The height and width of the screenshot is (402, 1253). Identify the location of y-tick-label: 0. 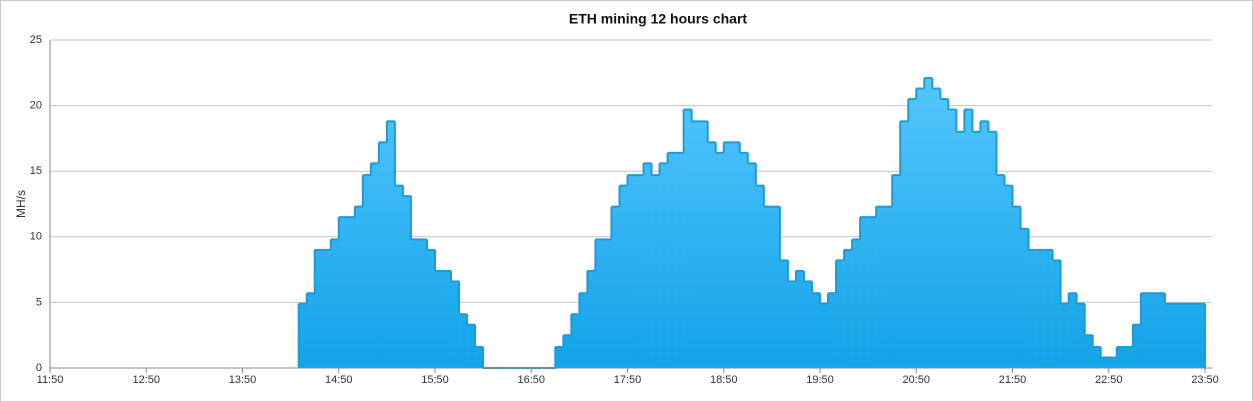
(39, 368).